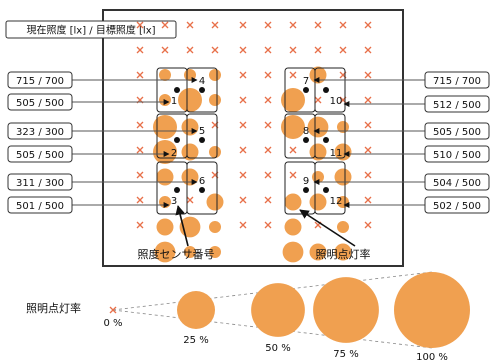 Image resolution: width=497 pixels, height=363 pixels. I want to click on legend-label: 50 %, so click(277, 348).